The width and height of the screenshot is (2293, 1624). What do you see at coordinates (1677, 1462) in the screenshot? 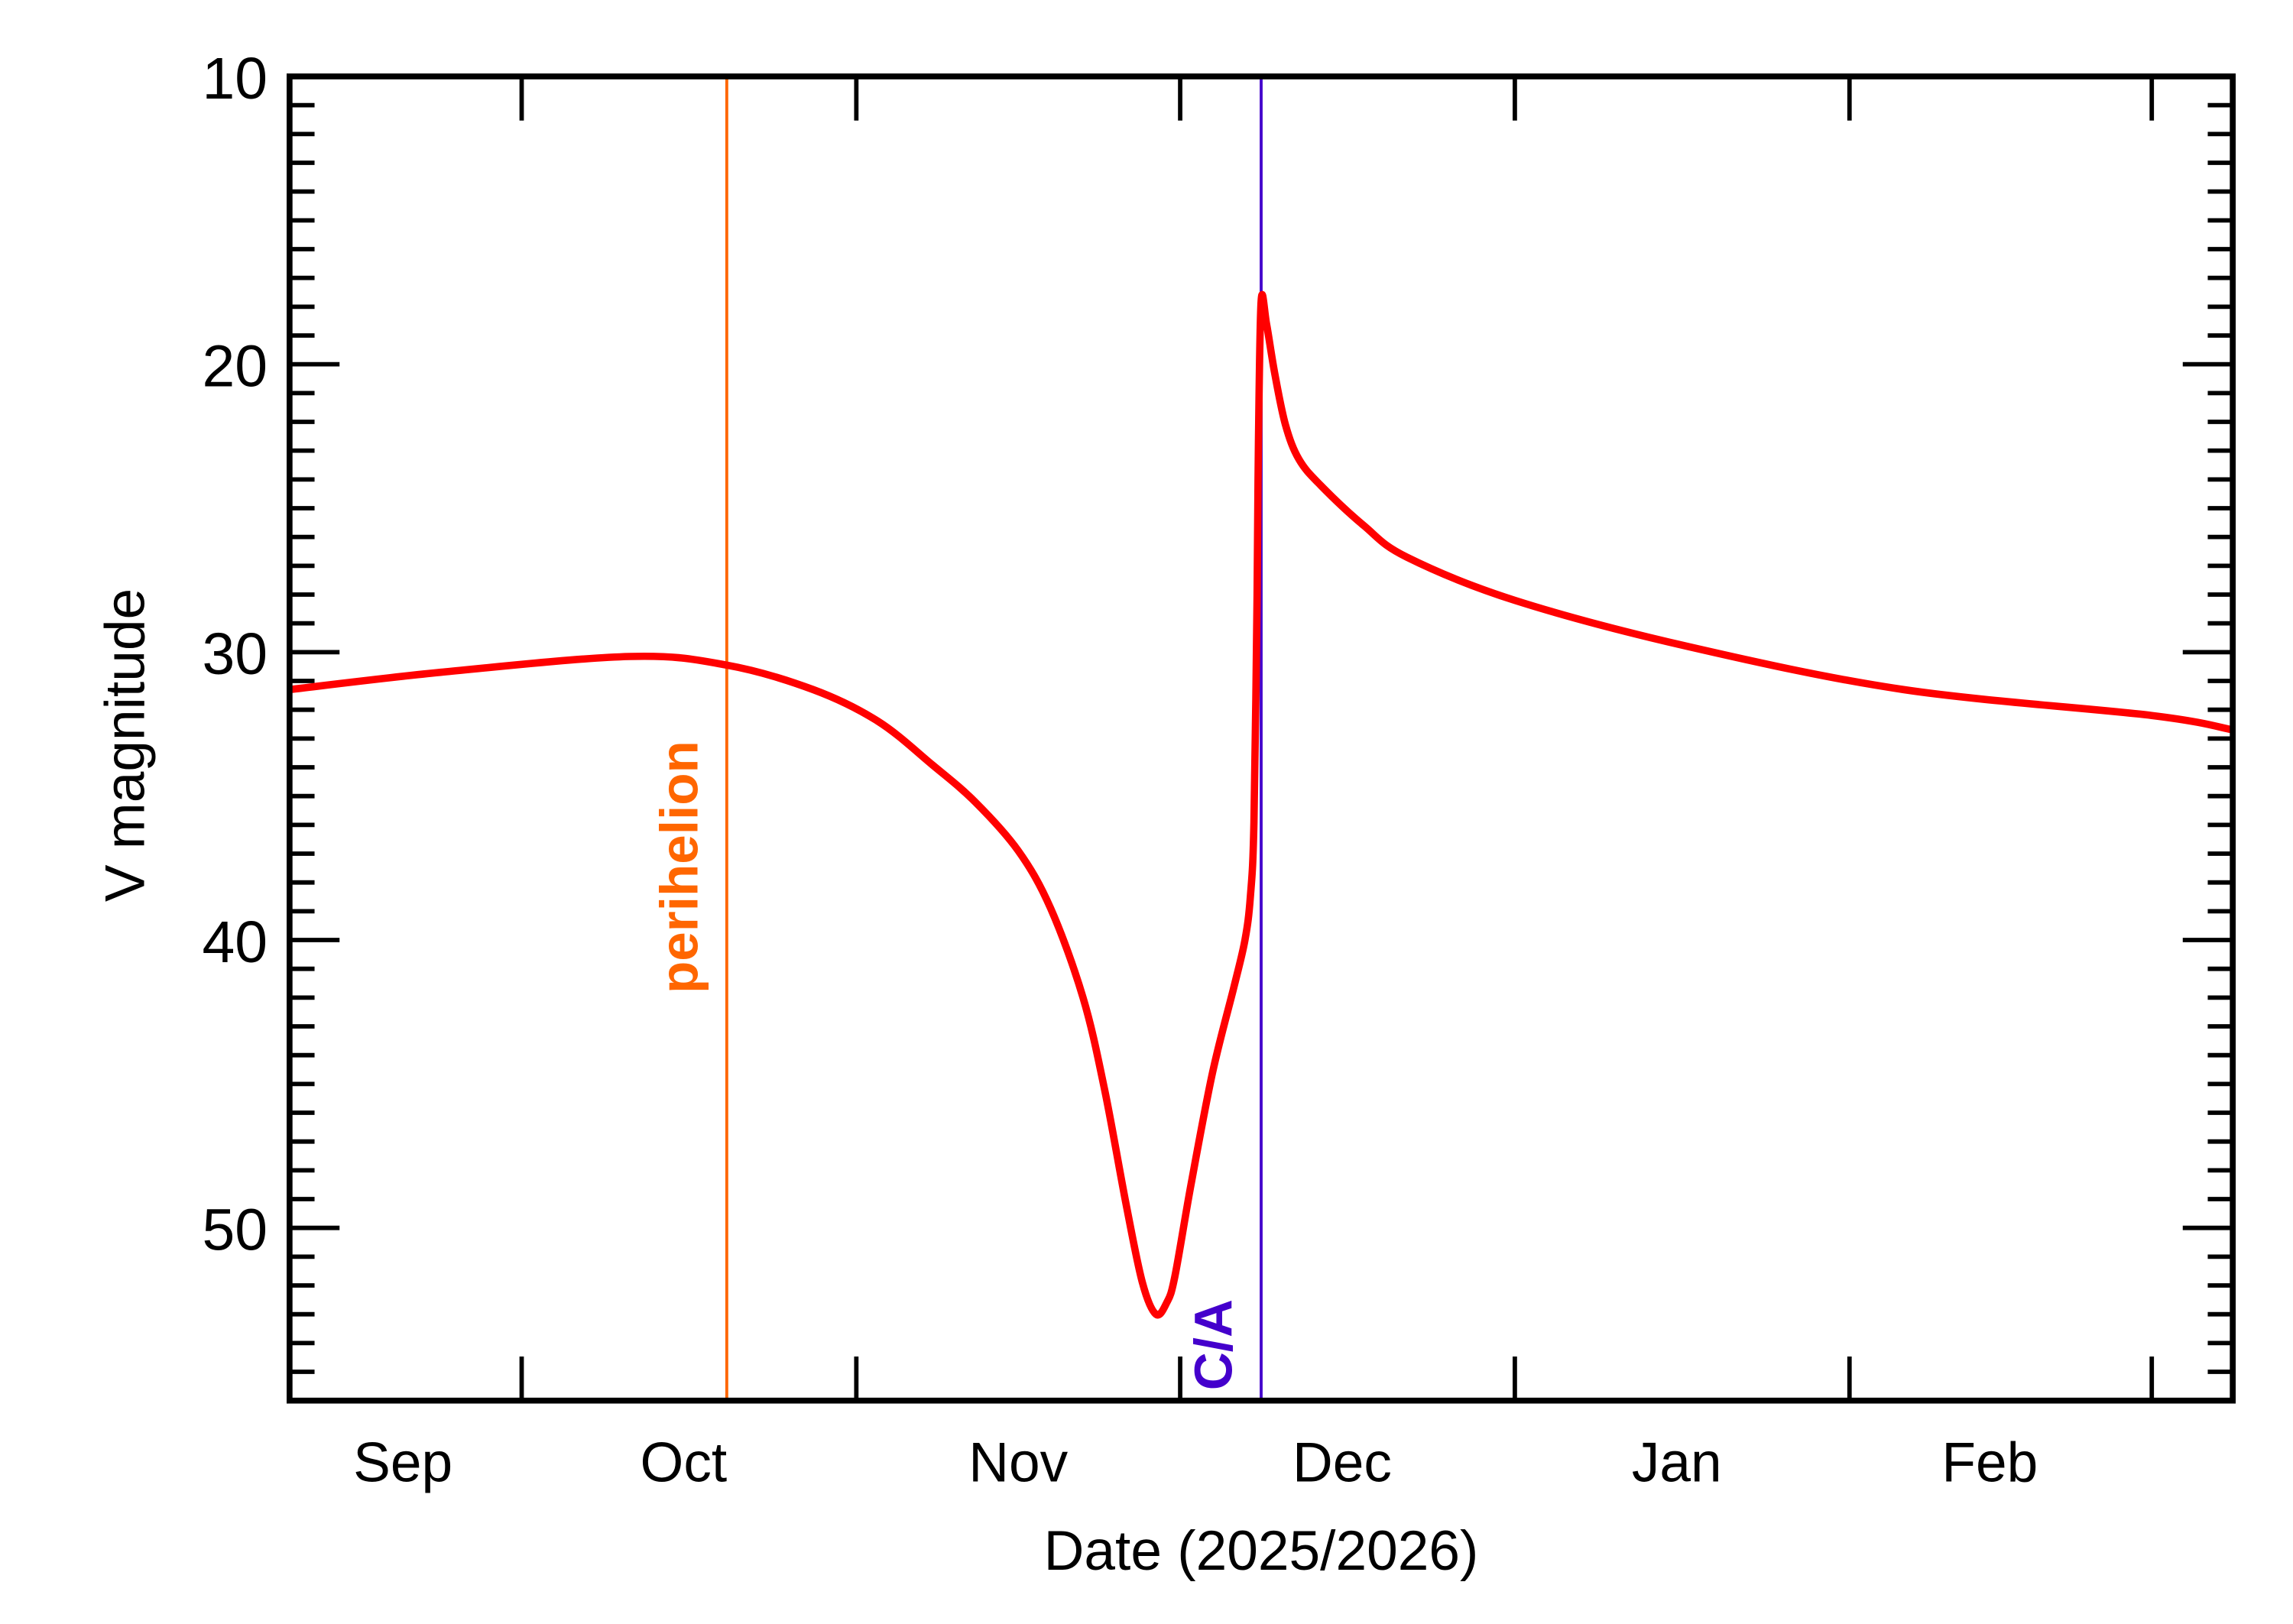
I see `x-tick-label: Jan` at bounding box center [1677, 1462].